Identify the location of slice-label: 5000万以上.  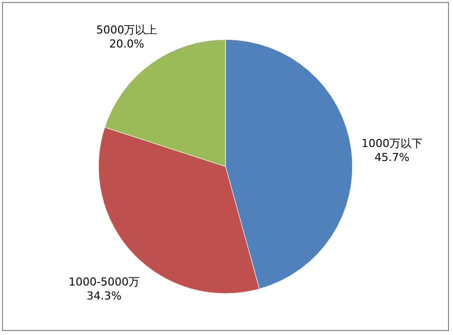
(127, 30).